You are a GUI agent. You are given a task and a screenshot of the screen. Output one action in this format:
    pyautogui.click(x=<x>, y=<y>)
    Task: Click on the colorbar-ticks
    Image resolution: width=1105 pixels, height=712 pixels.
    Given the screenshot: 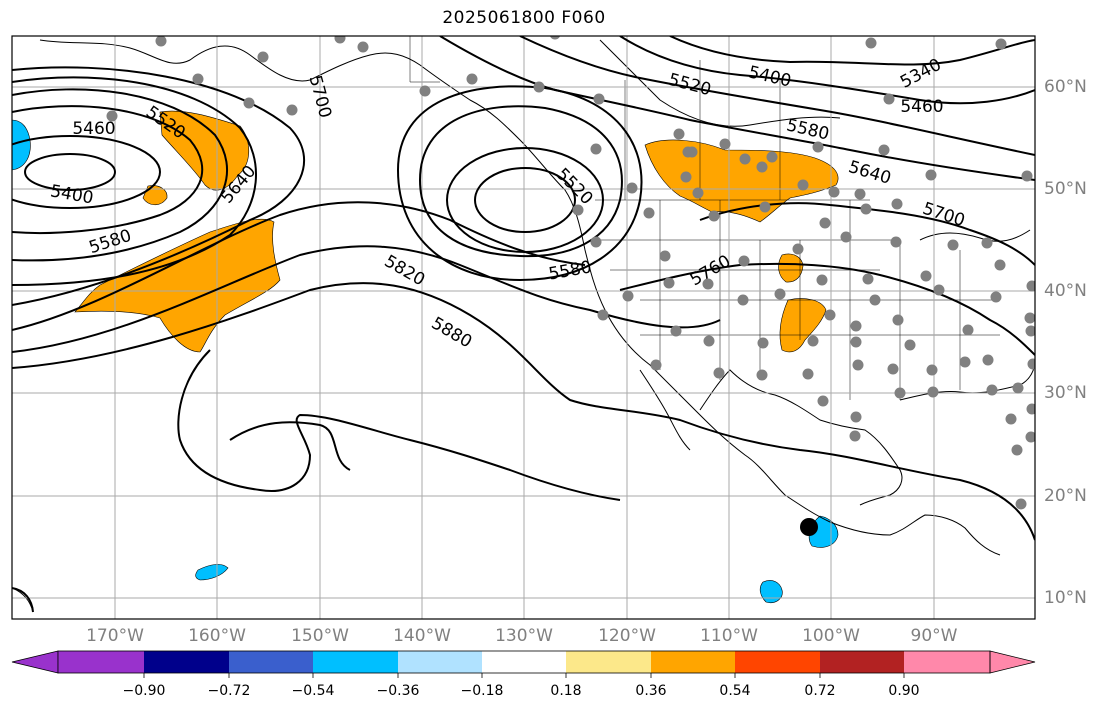 What is the action you would take?
    pyautogui.click(x=524, y=675)
    